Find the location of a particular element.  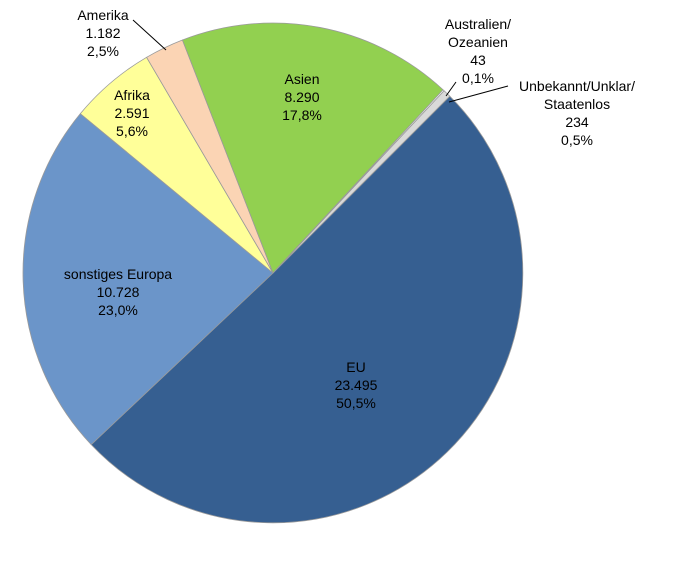

slice-name-unbekannt-unklar-staatenlos: Unbekannt/Unklar/ is located at coordinates (577, 86).